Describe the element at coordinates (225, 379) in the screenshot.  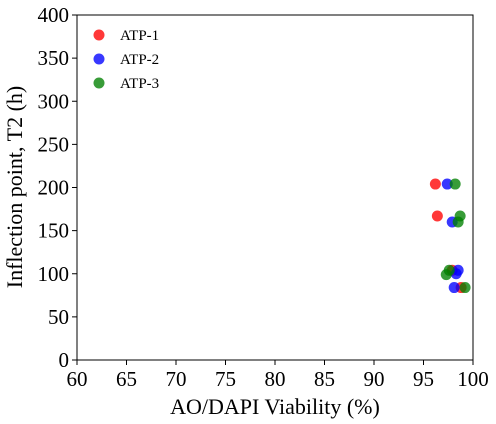
I see `x-tick-label: 75` at that location.